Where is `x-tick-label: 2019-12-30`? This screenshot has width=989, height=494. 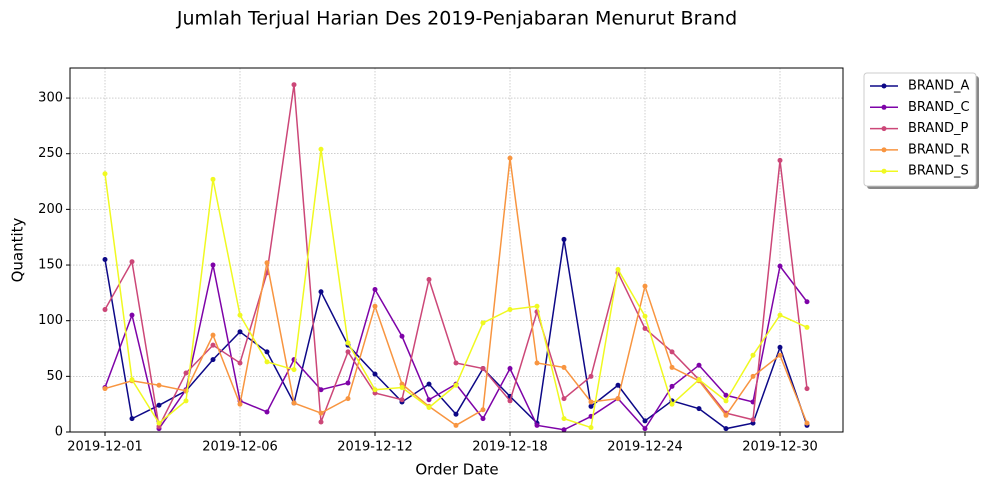
x-tick-label: 2019-12-30 is located at coordinates (780, 447).